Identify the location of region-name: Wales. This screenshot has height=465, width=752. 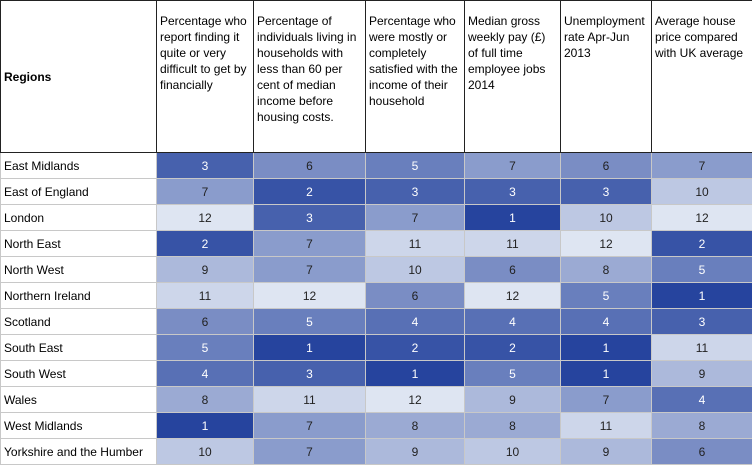
(79, 400).